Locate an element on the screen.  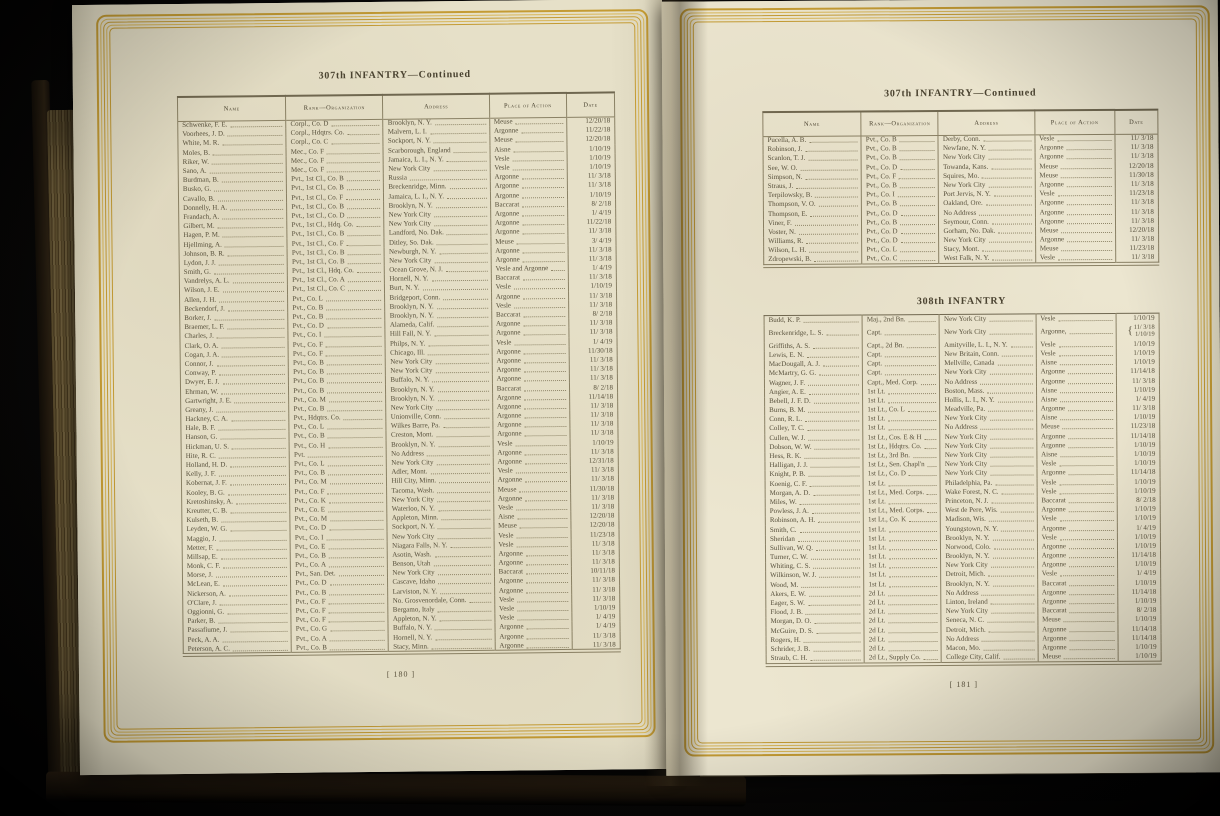
rank-cell: 2d Lt., Supply Co. is located at coordinates (903, 658).